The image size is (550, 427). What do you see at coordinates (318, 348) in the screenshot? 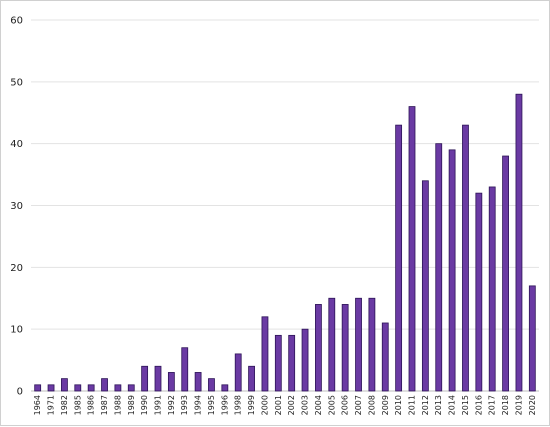
I see `bar-2004` at bounding box center [318, 348].